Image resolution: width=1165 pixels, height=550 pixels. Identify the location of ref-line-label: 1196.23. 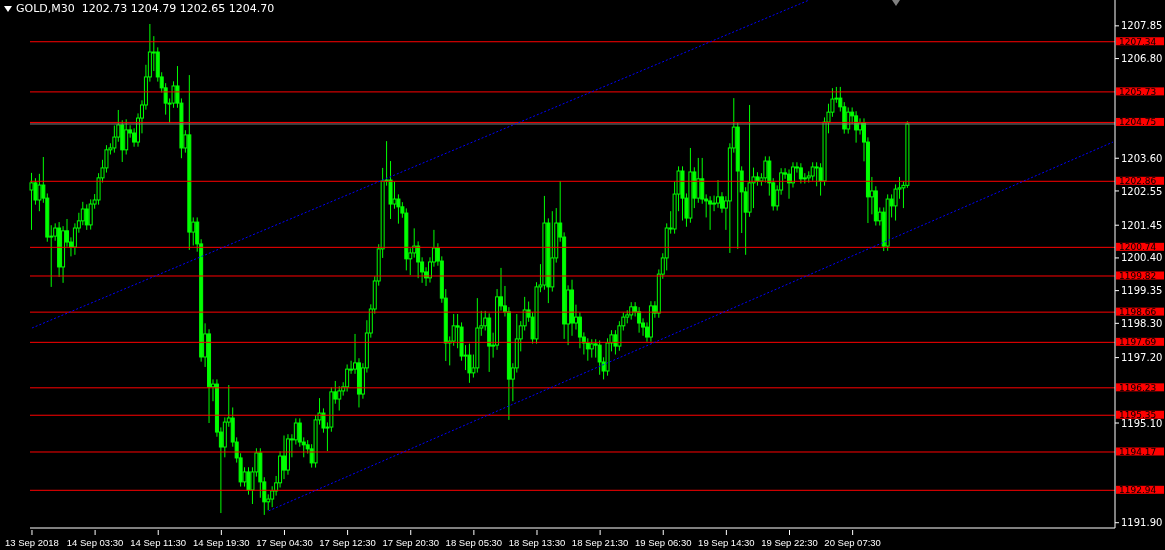
(1138, 387).